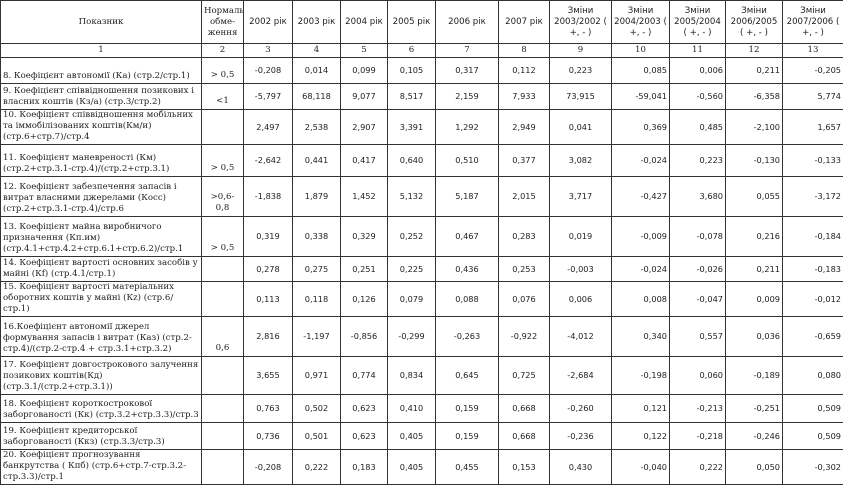  What do you see at coordinates (813, 269) in the screenshot?
I see `change-value: -0,183` at bounding box center [813, 269].